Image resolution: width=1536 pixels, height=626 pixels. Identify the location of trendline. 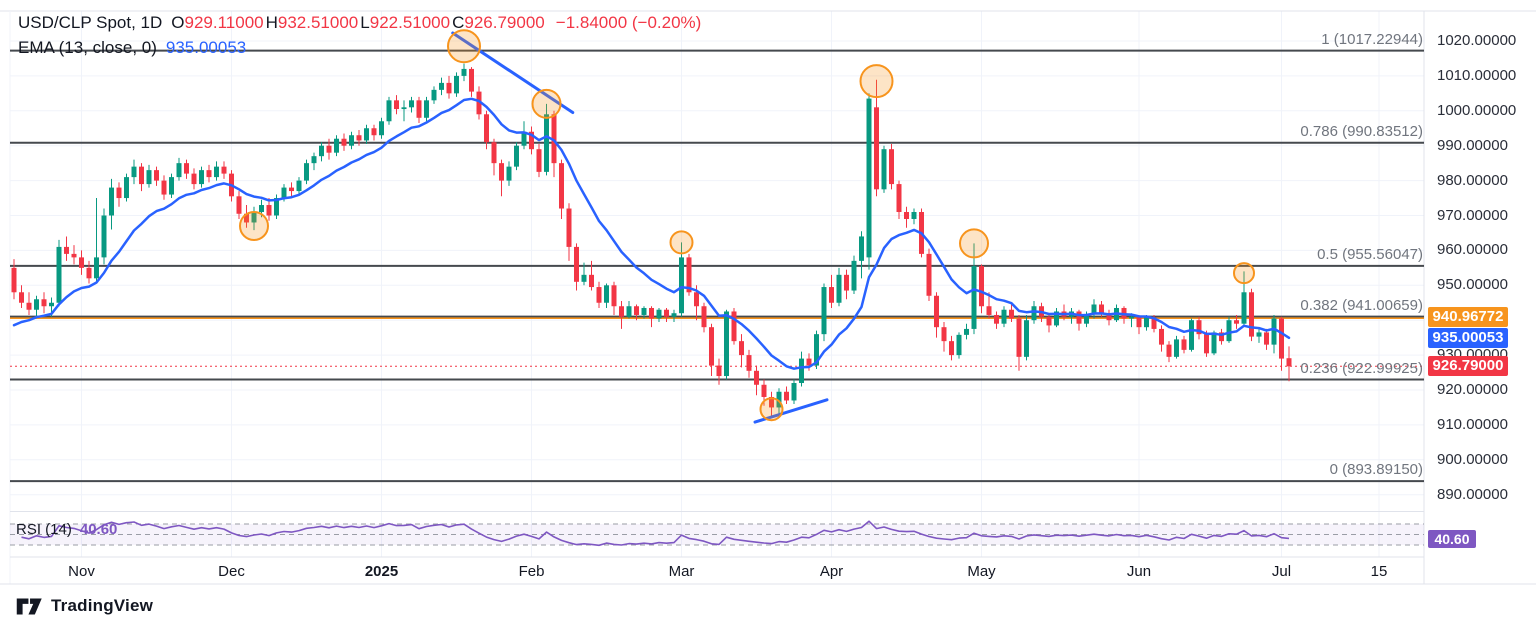
(513, 73).